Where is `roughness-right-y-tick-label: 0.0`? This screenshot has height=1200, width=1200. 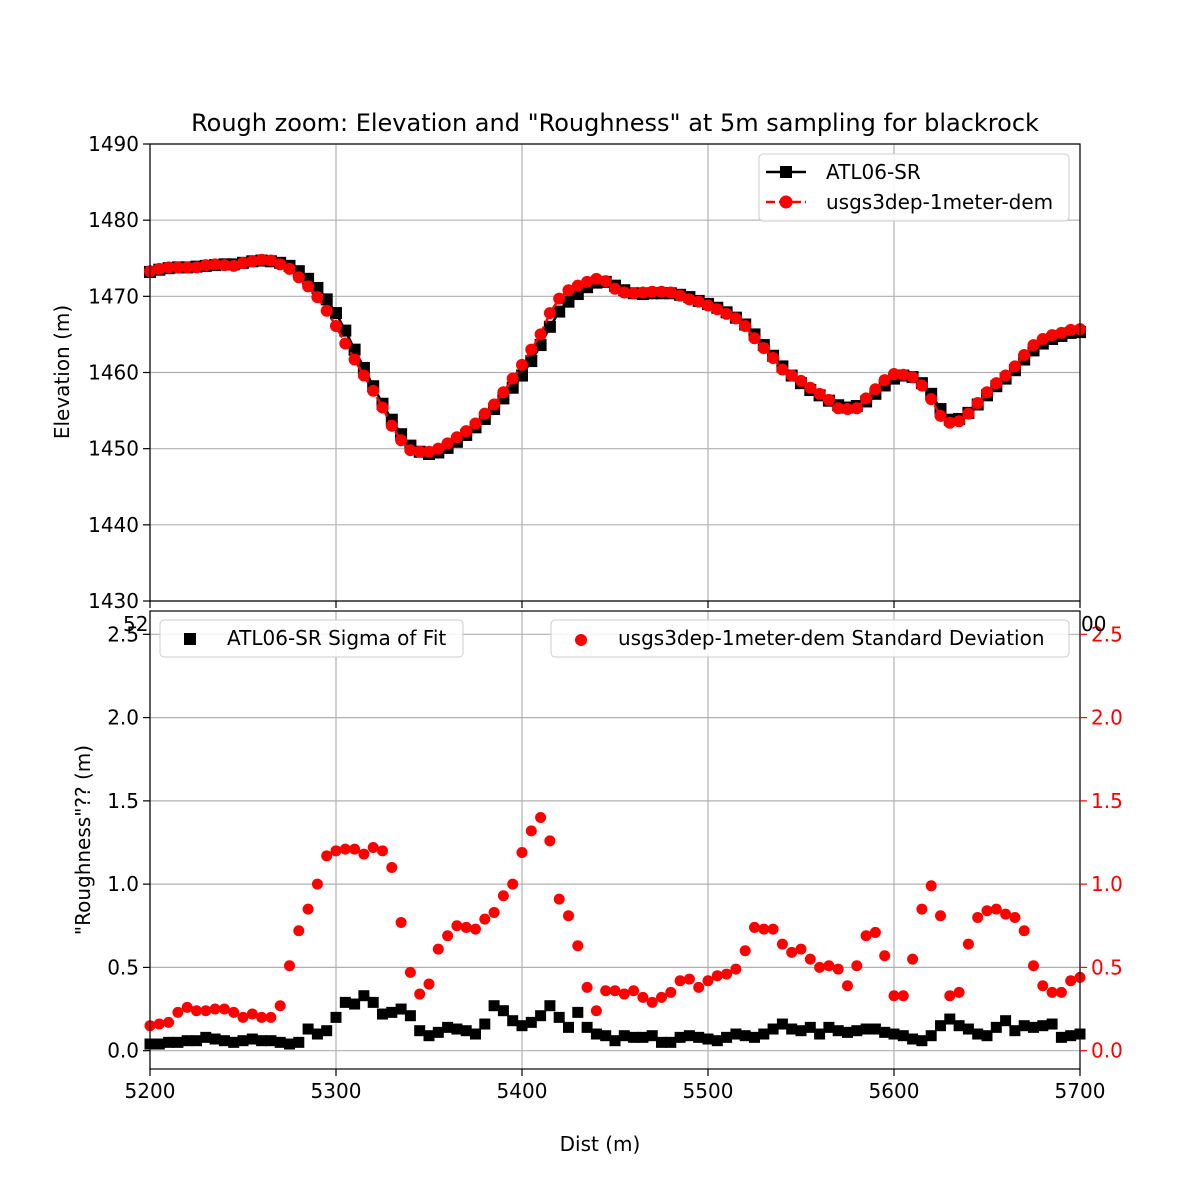 roughness-right-y-tick-label: 0.0 is located at coordinates (1107, 1051).